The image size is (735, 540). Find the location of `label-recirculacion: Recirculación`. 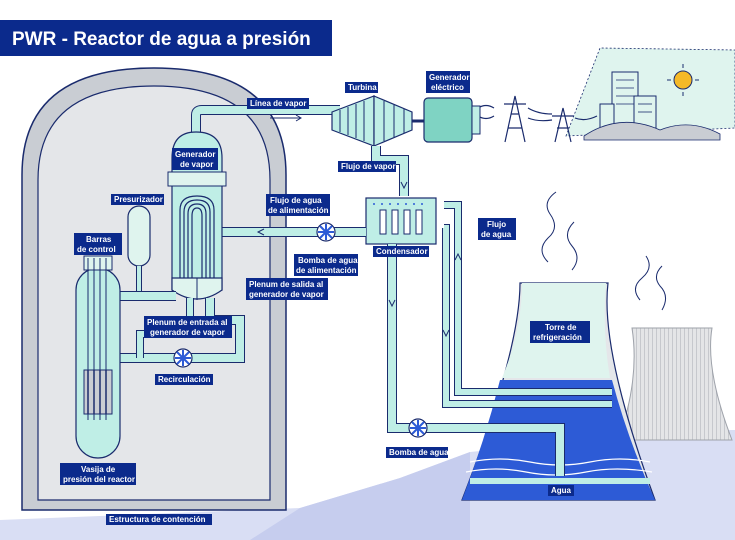

label-recirculacion: Recirculación is located at coordinates (184, 379).